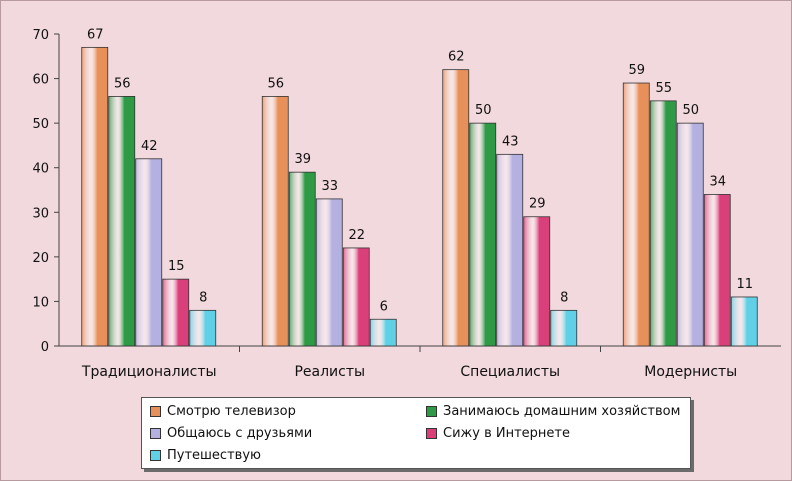 This screenshot has width=792, height=481. What do you see at coordinates (40, 124) in the screenshot?
I see `y-tick-label: 50` at bounding box center [40, 124].